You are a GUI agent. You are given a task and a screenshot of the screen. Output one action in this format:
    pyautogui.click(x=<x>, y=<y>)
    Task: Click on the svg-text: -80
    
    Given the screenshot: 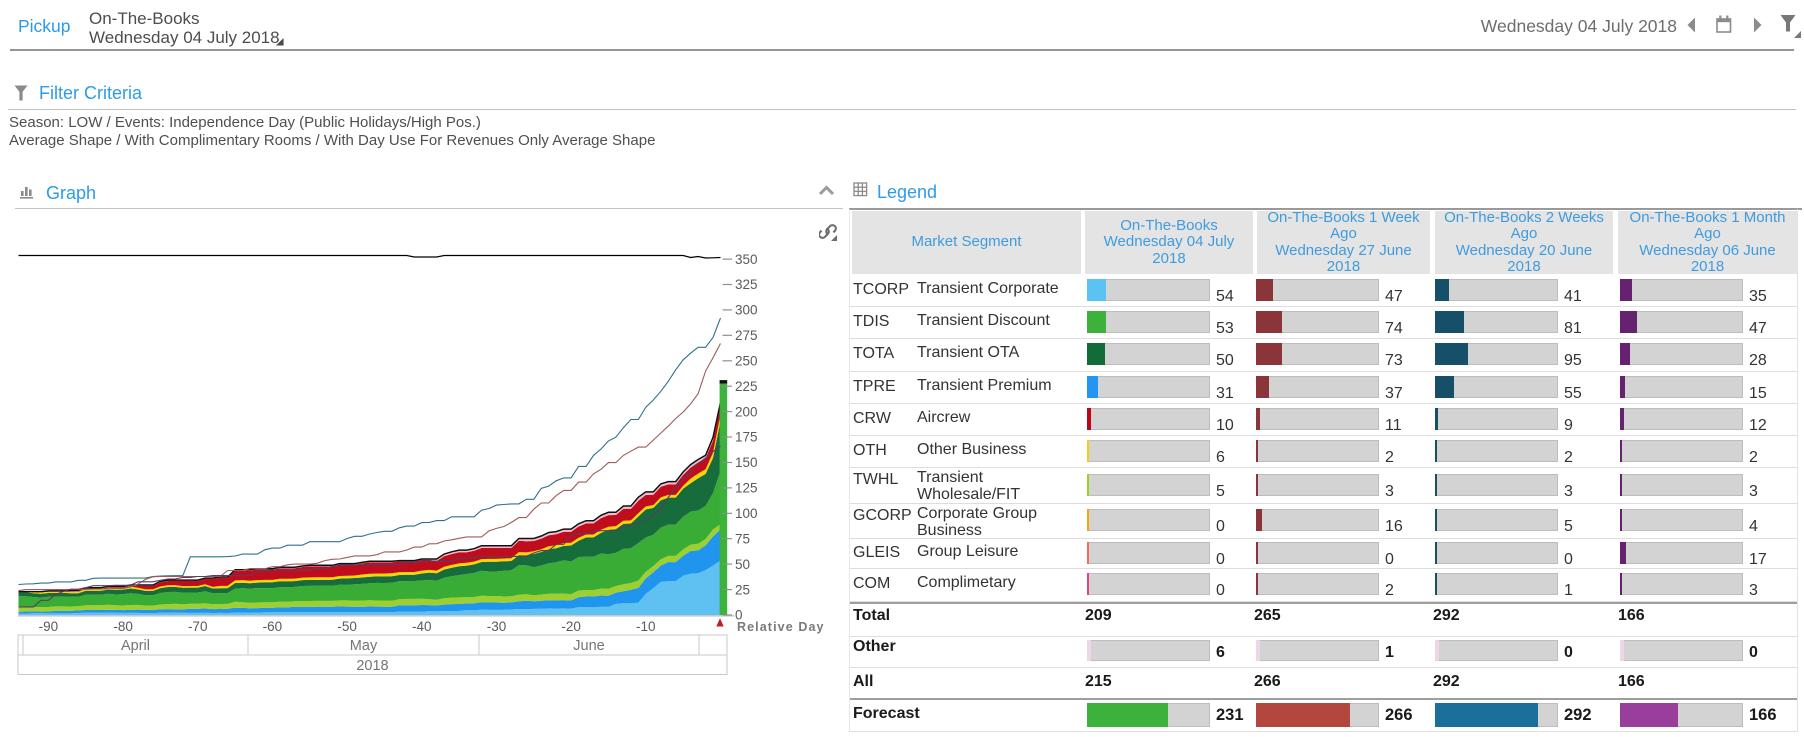 What is the action you would take?
    pyautogui.click(x=123, y=626)
    